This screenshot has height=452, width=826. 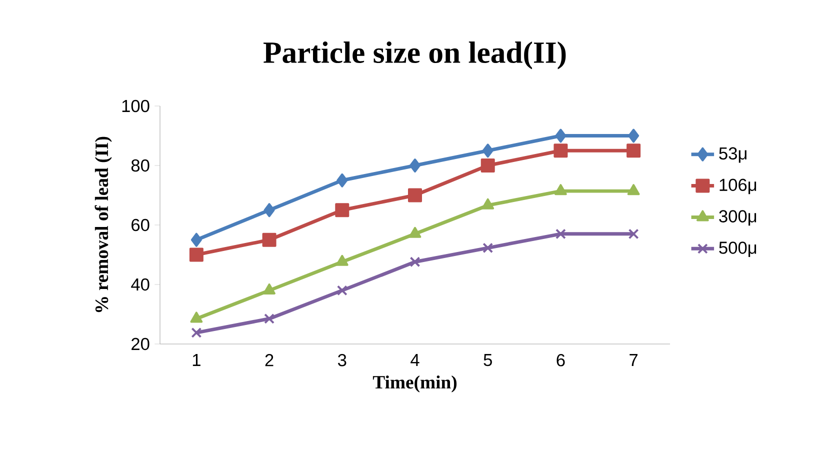 I want to click on x-tick-label: 4, so click(x=415, y=360).